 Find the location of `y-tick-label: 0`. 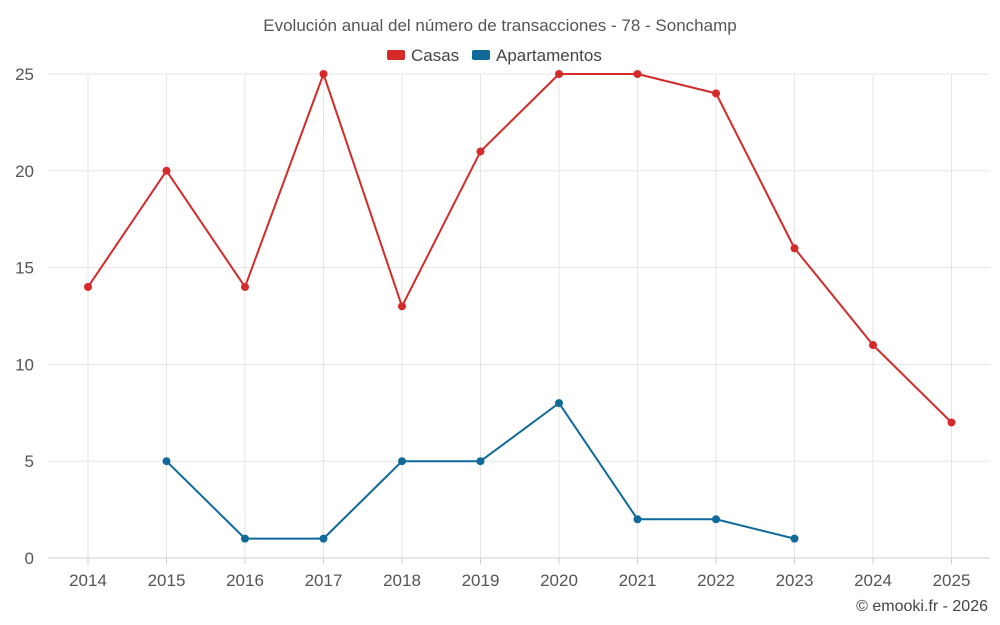

y-tick-label: 0 is located at coordinates (29, 558).